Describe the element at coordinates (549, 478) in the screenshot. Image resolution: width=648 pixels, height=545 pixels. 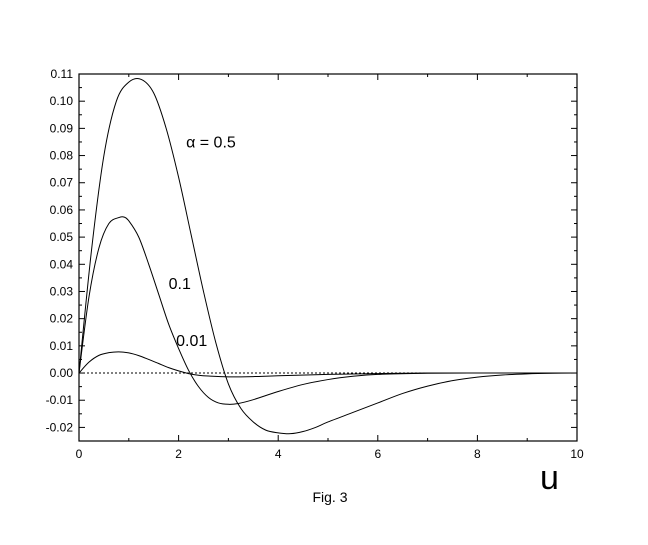
I see `x-axis-label: u` at that location.